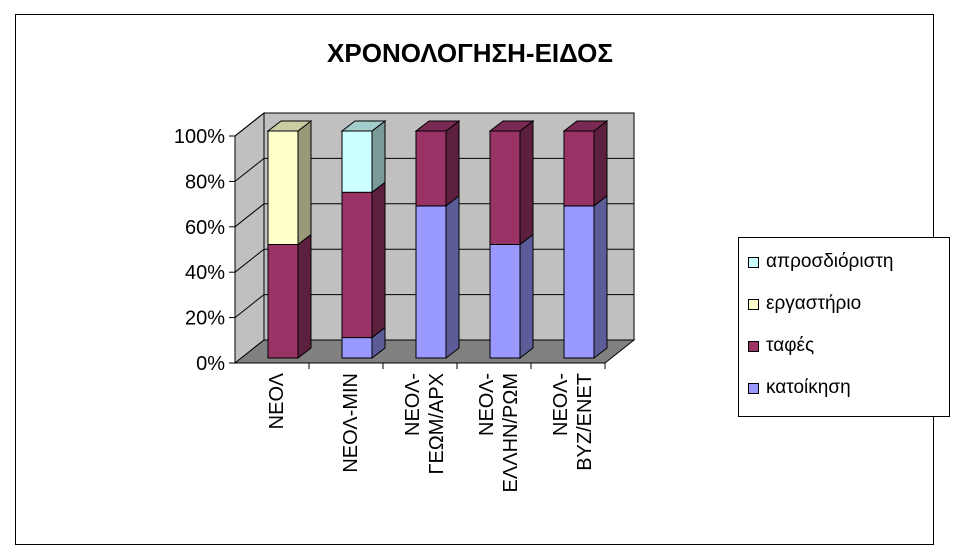 The height and width of the screenshot is (548, 955). Describe the element at coordinates (585, 422) in the screenshot. I see `x-tick-label-line: ΒΥΖ/ΕΝΕΤ` at that location.